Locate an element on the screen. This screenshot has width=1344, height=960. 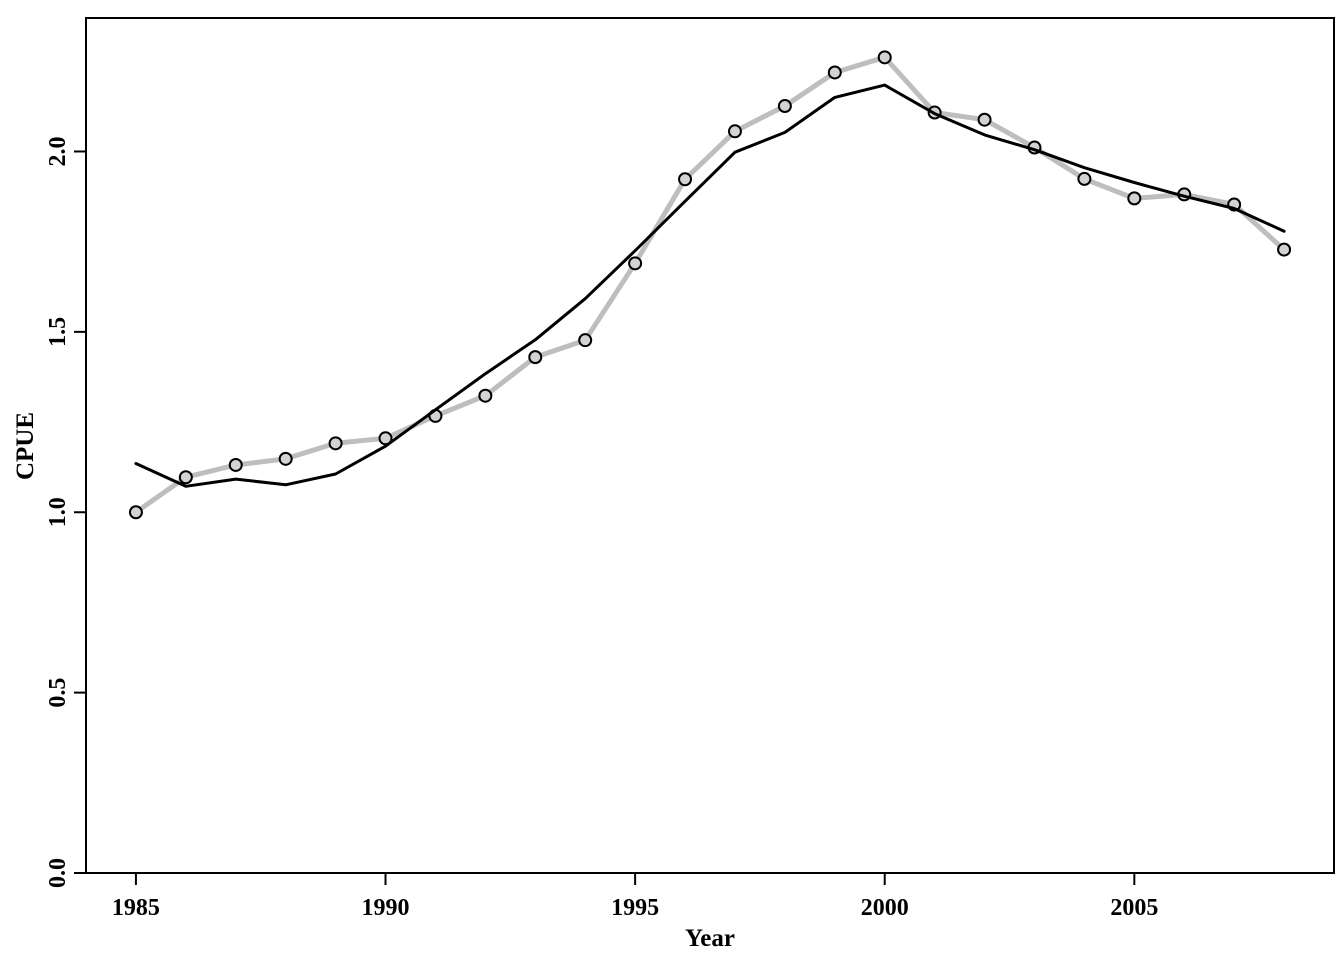
x-tick-label: 2000 is located at coordinates (885, 908).